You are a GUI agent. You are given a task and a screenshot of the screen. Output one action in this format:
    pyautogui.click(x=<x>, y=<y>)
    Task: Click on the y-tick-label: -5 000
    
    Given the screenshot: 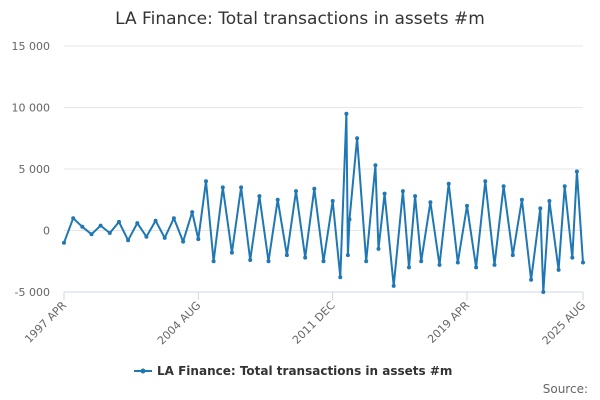 What is the action you would take?
    pyautogui.click(x=32, y=292)
    